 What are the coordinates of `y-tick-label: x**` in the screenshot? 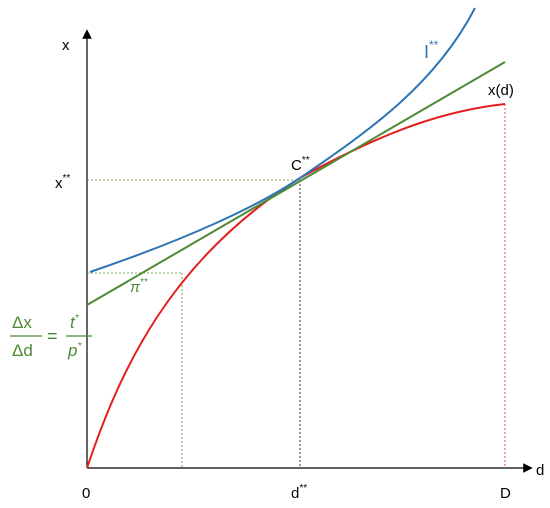 It's located at (62, 182).